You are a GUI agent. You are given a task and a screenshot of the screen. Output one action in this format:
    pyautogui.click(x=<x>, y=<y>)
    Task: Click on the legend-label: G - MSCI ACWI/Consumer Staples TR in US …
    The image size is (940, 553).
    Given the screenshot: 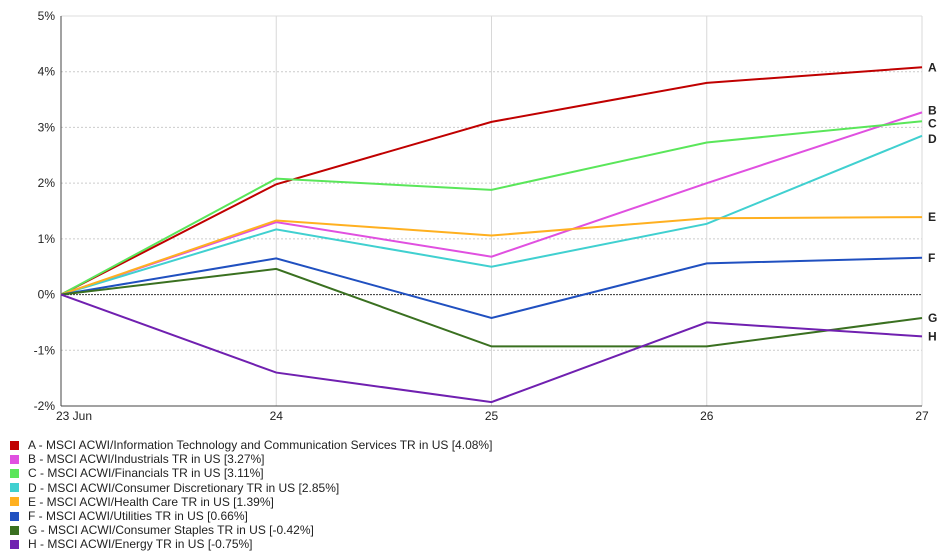 What is the action you would take?
    pyautogui.click(x=171, y=530)
    